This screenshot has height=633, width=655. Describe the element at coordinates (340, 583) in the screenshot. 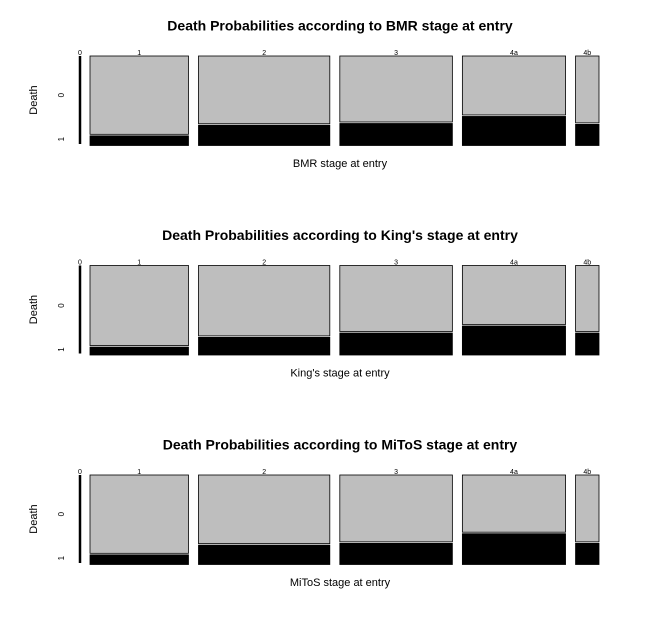

I see `x-axis-label: MiToS stage at entry` at that location.